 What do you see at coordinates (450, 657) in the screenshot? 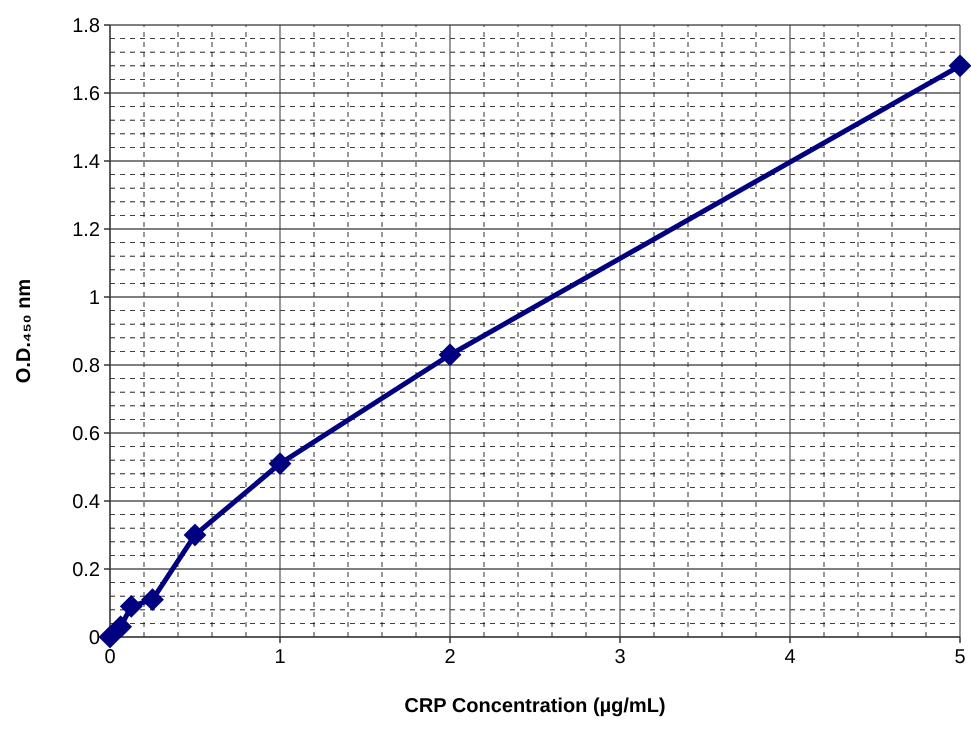
I see `x-tick-label: 2` at bounding box center [450, 657].